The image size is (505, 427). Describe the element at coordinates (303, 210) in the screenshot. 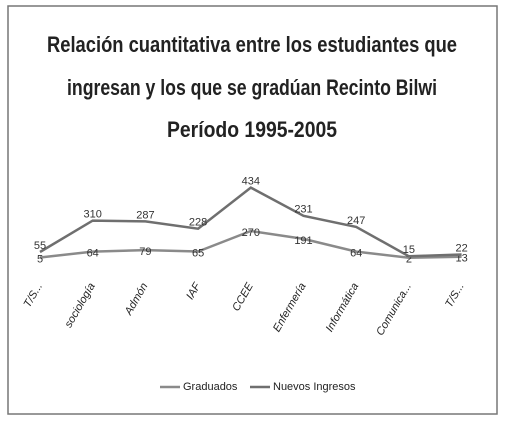

I see `data-label: 231` at that location.